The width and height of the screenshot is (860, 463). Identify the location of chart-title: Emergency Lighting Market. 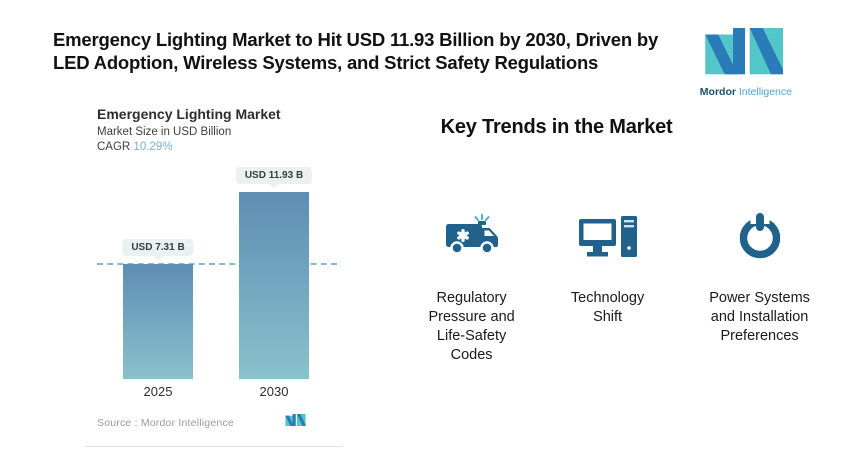
(189, 114).